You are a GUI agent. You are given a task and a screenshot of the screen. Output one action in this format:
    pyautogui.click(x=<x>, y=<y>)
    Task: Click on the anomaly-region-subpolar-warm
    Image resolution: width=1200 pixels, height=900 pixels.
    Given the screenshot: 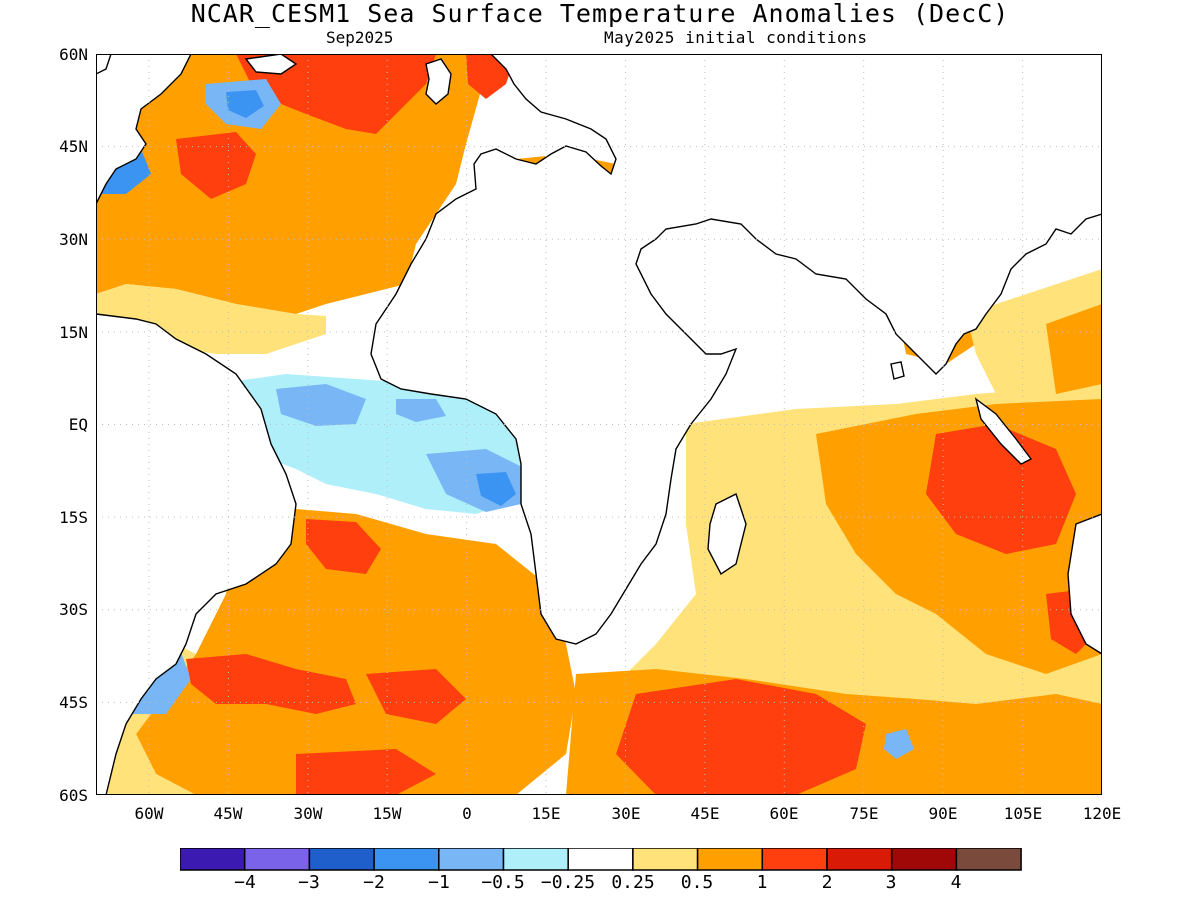 What is the action you would take?
    pyautogui.click(x=336, y=94)
    